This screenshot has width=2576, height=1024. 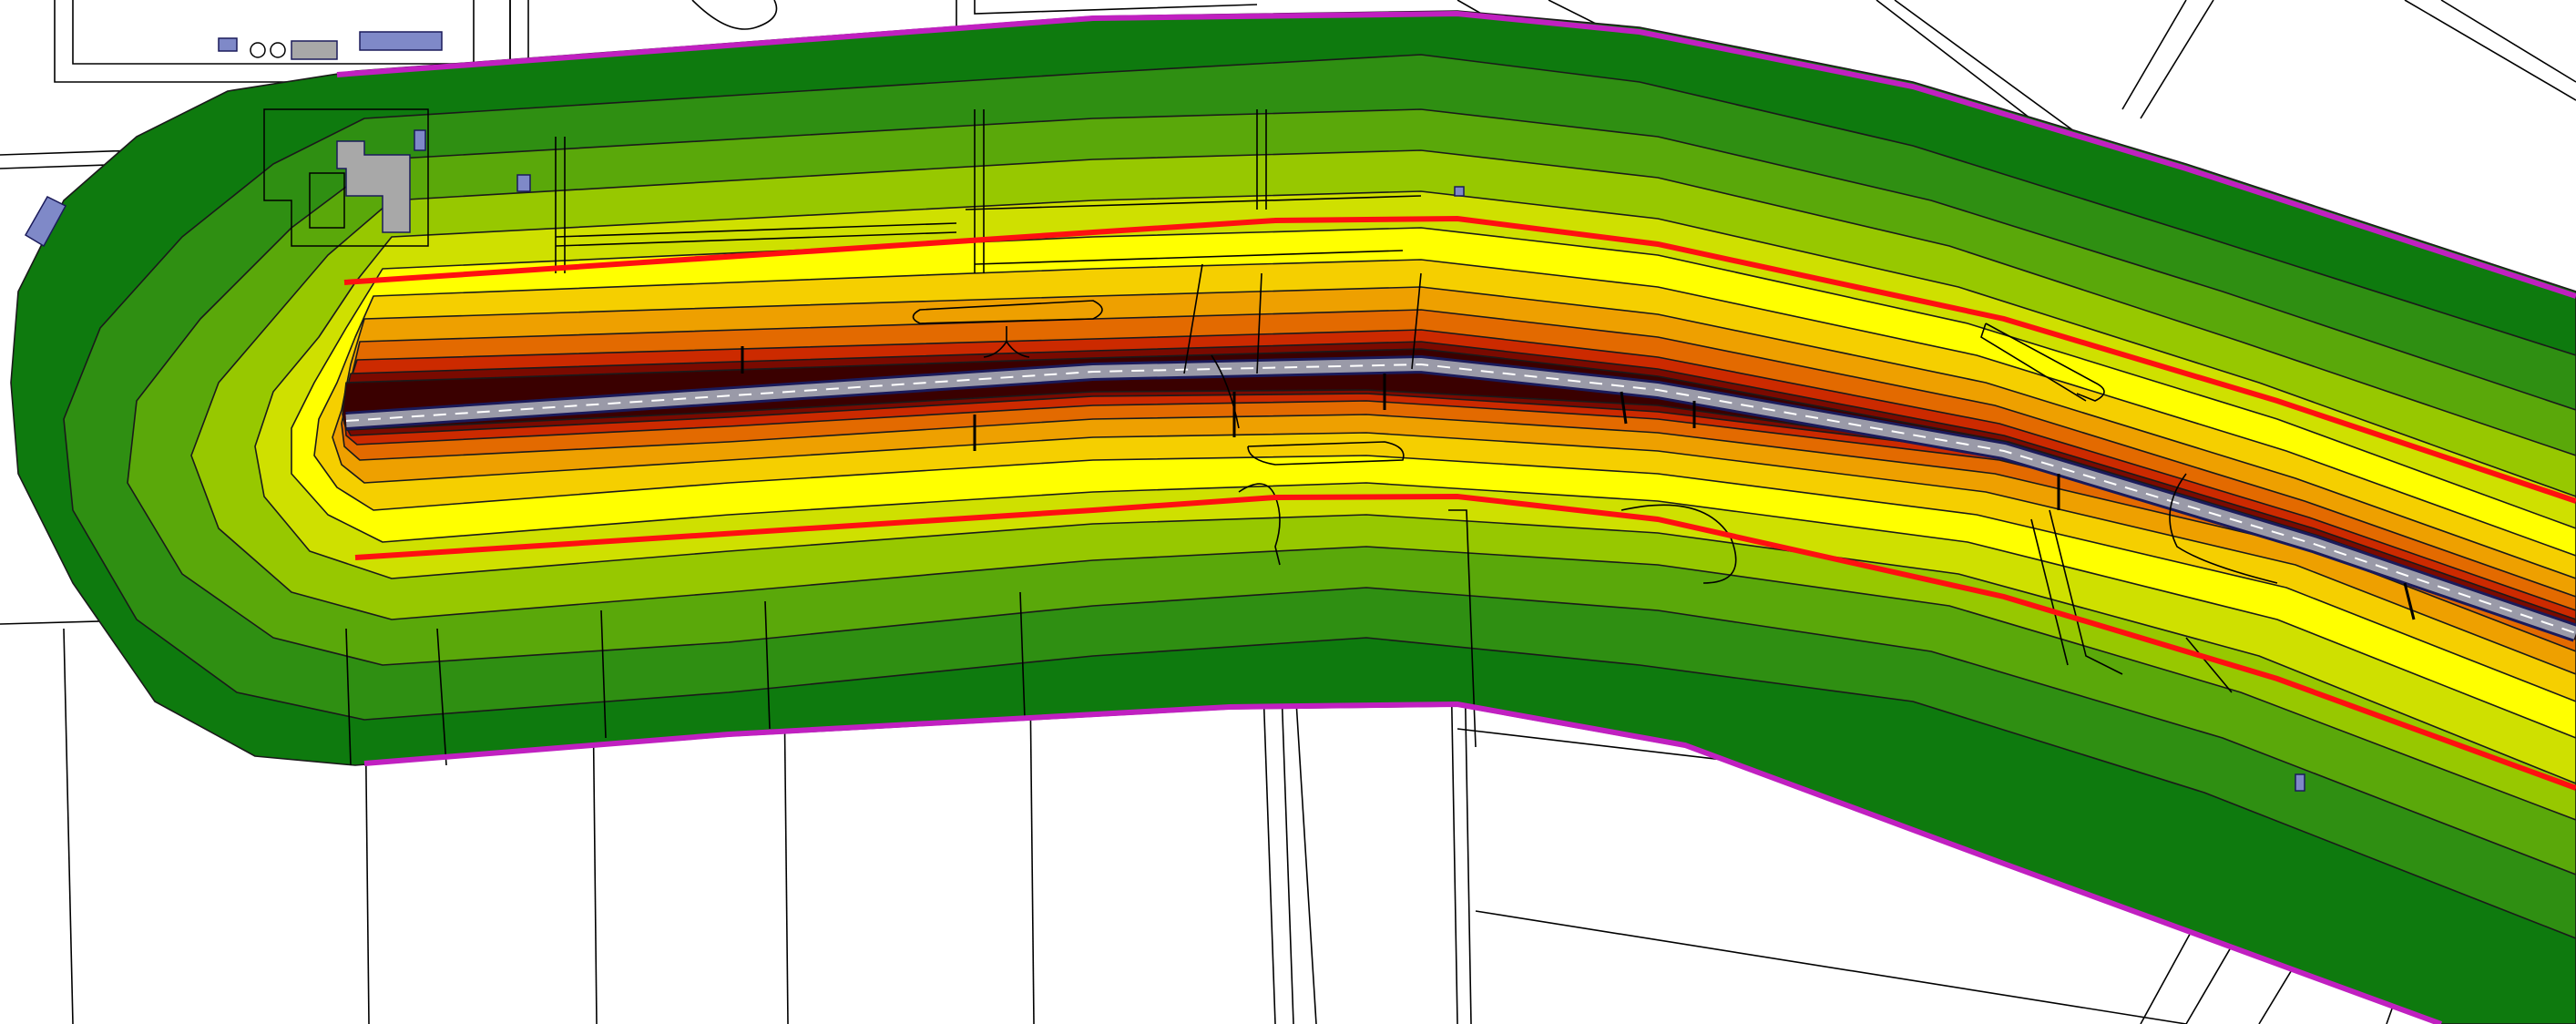 I want to click on site-outline, so click(x=346, y=177).